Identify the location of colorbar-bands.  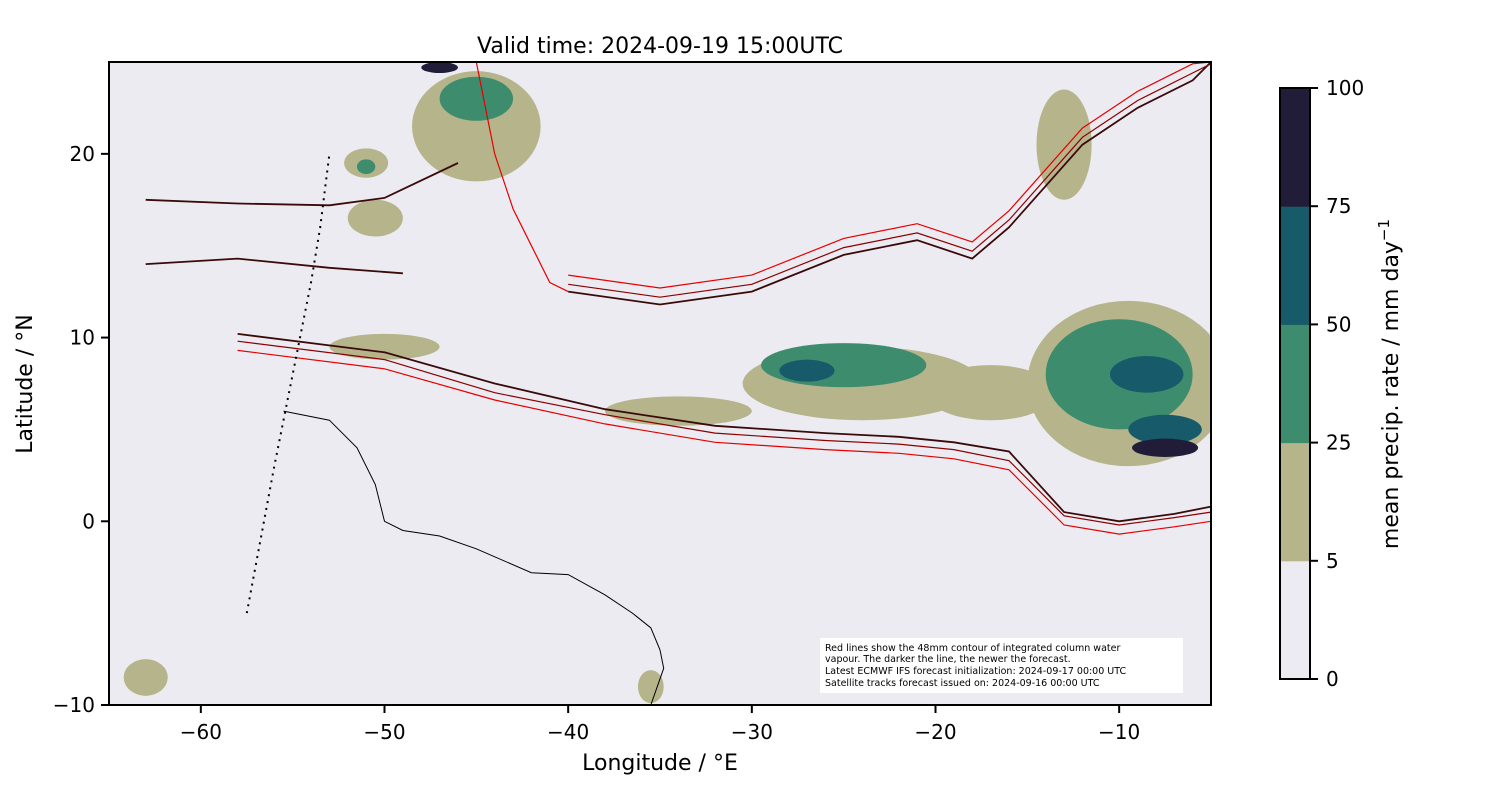
(1295, 384).